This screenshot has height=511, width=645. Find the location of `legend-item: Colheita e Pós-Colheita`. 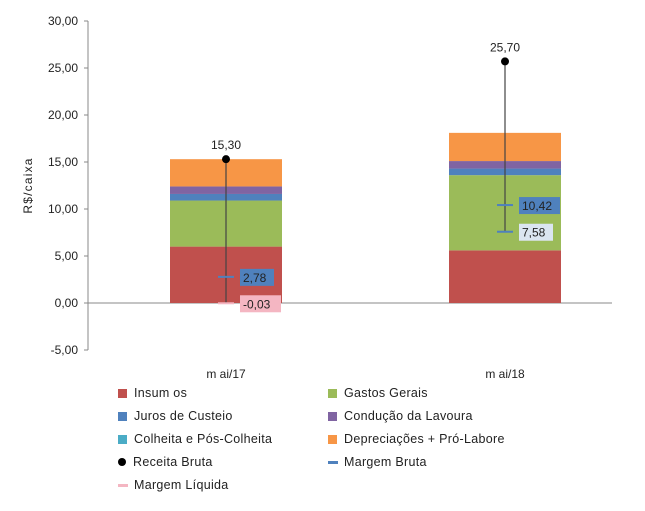

legend-item: Colheita e Pós-Colheita is located at coordinates (195, 439).